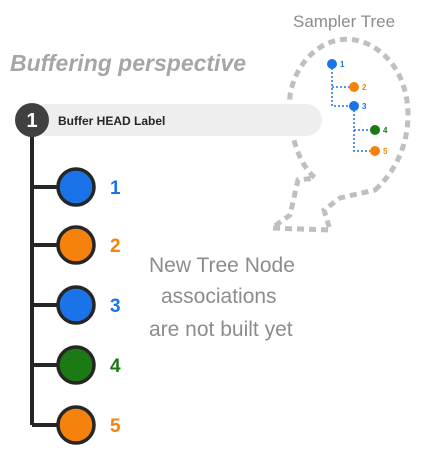  I want to click on sampler-node-label-5: 5, so click(385, 151).